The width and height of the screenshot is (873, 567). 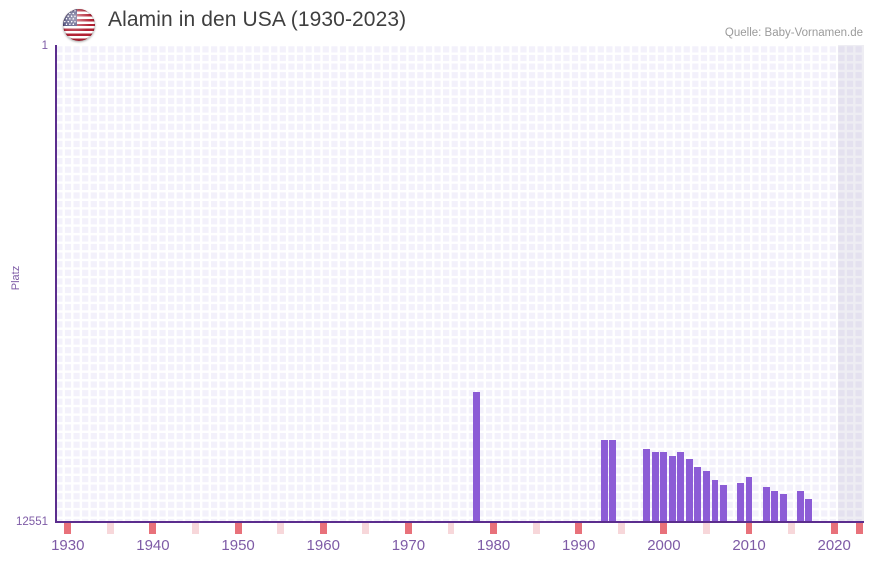 What do you see at coordinates (834, 545) in the screenshot?
I see `x-axis-label: 2020` at bounding box center [834, 545].